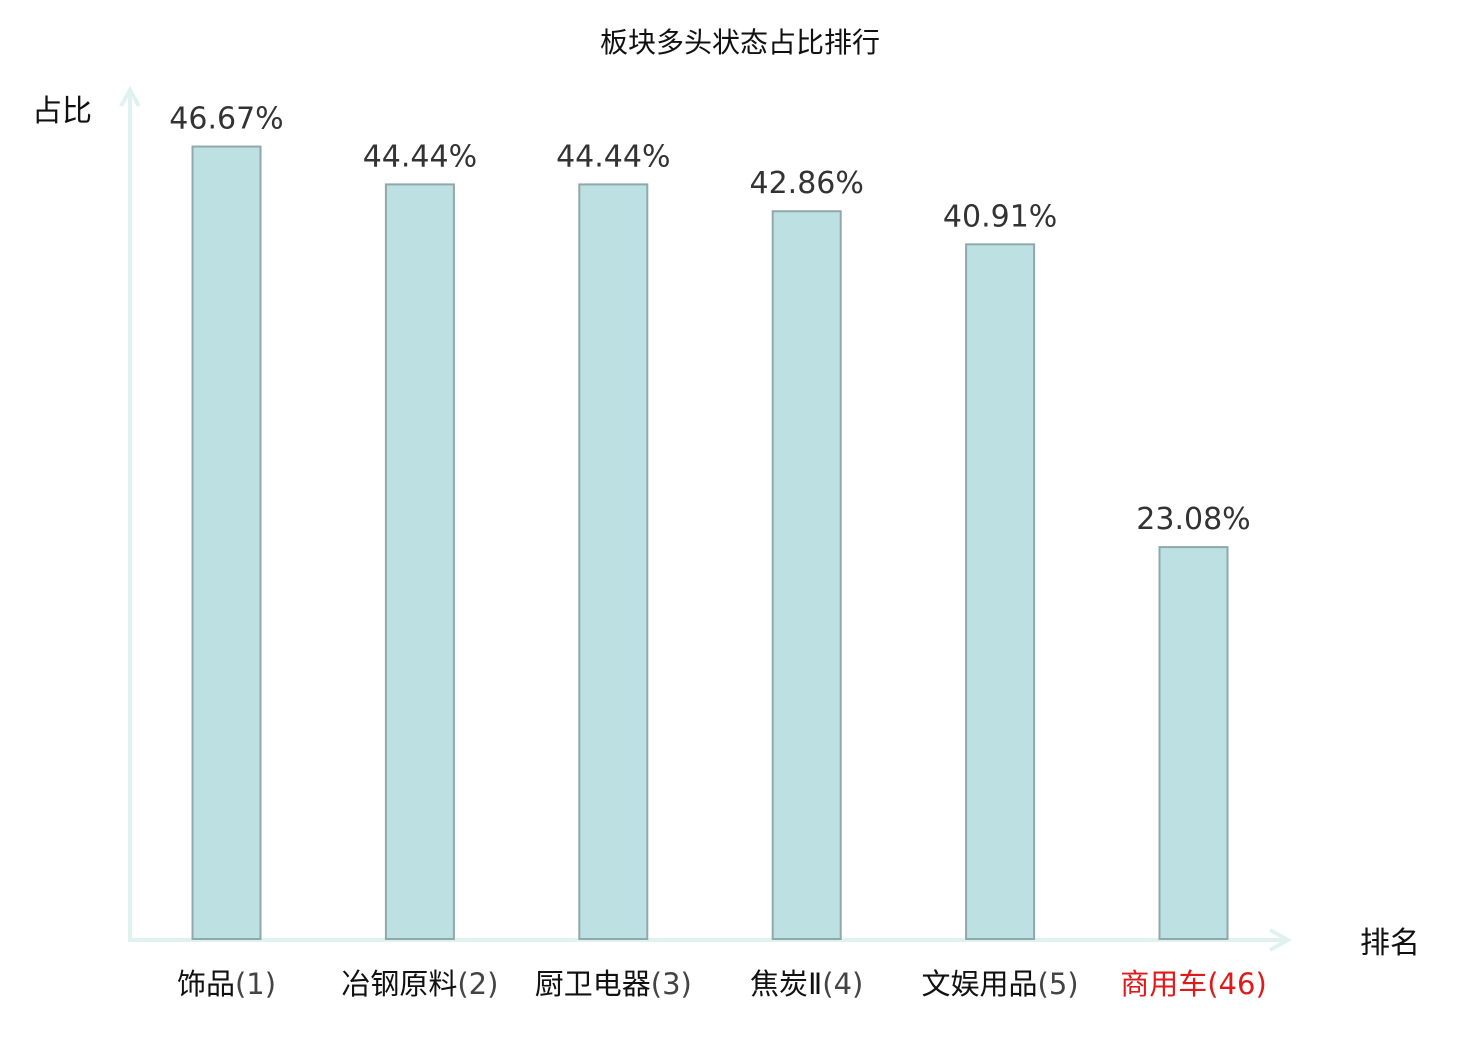 The height and width of the screenshot is (1040, 1480). I want to click on x-tick-label: 文娱用品(5), so click(1000, 984).